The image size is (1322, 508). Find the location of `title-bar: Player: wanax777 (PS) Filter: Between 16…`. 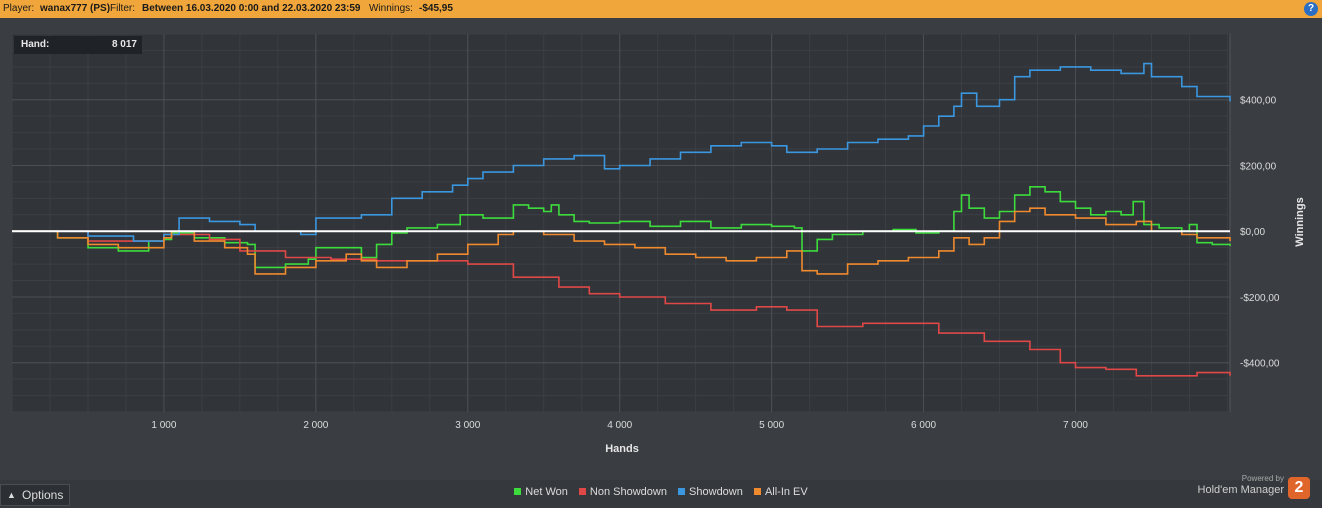

title-bar: Player: wanax777 (PS) Filter: Between 16… is located at coordinates (661, 9).